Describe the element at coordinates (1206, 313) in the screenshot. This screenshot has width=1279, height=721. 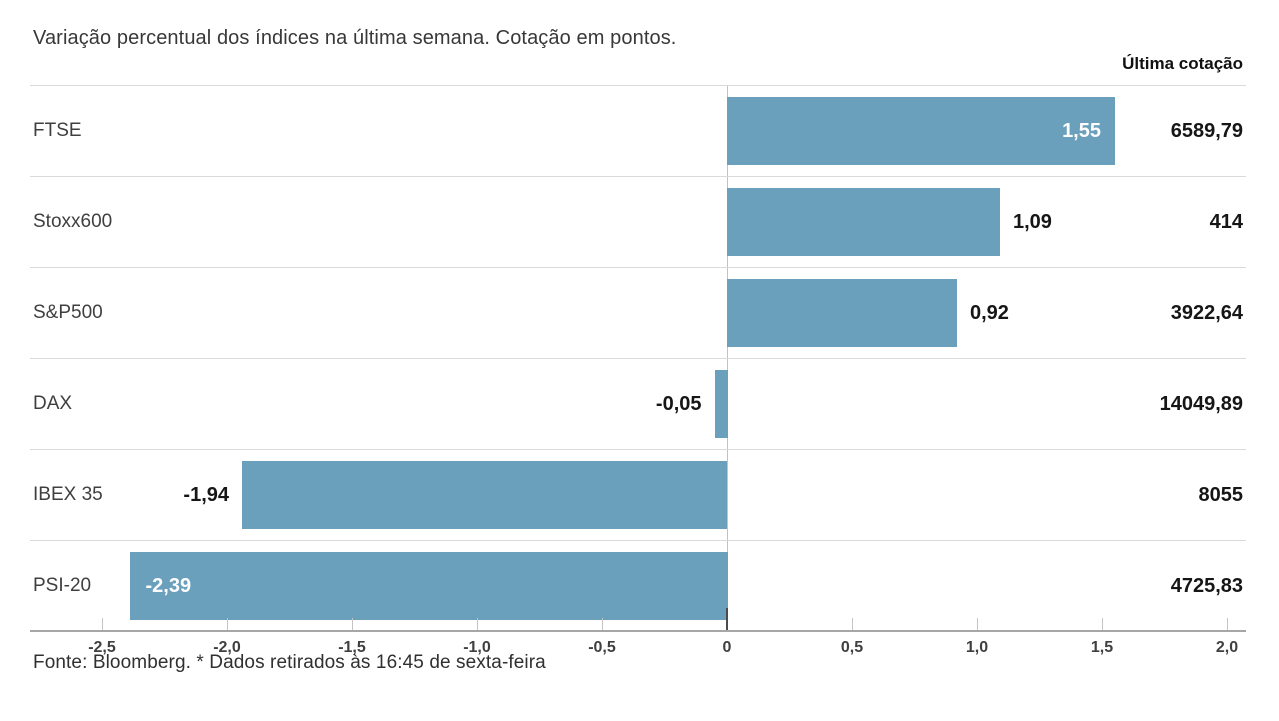
I see `last-quote-value: 3922,64` at that location.